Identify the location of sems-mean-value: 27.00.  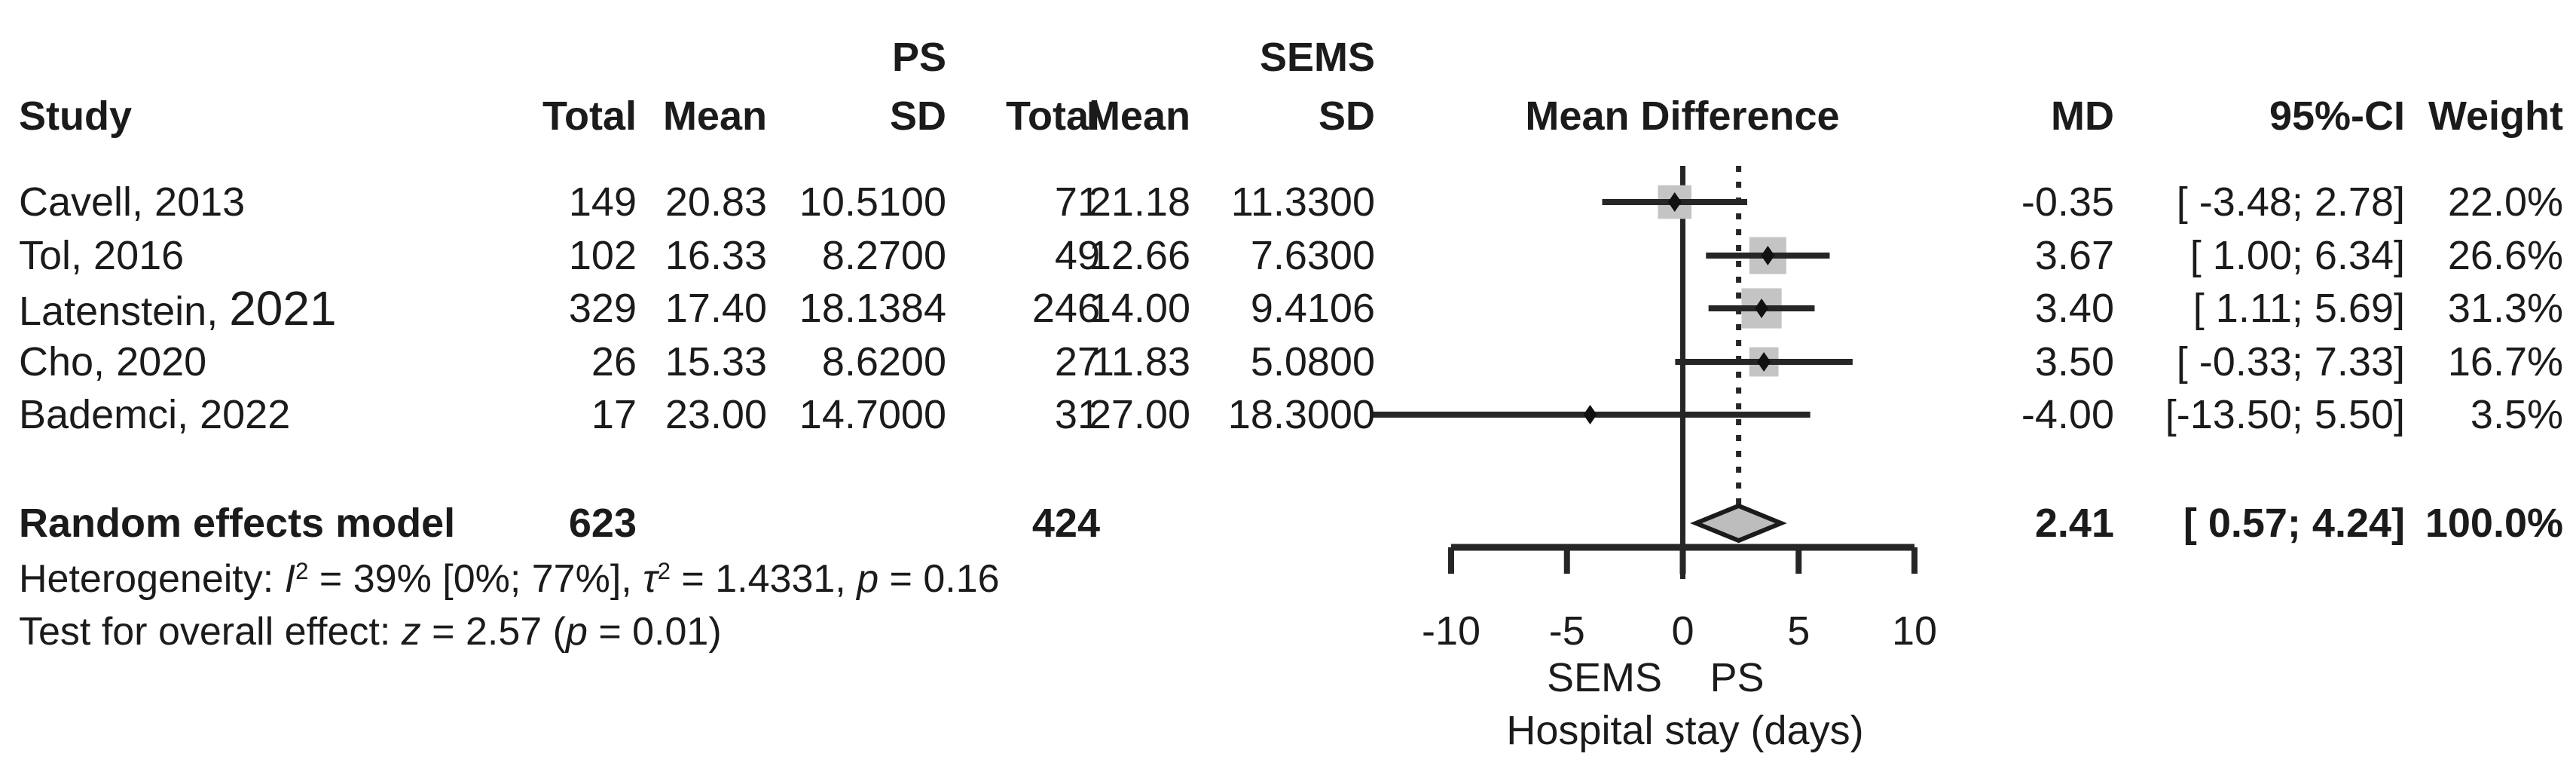
(1139, 414).